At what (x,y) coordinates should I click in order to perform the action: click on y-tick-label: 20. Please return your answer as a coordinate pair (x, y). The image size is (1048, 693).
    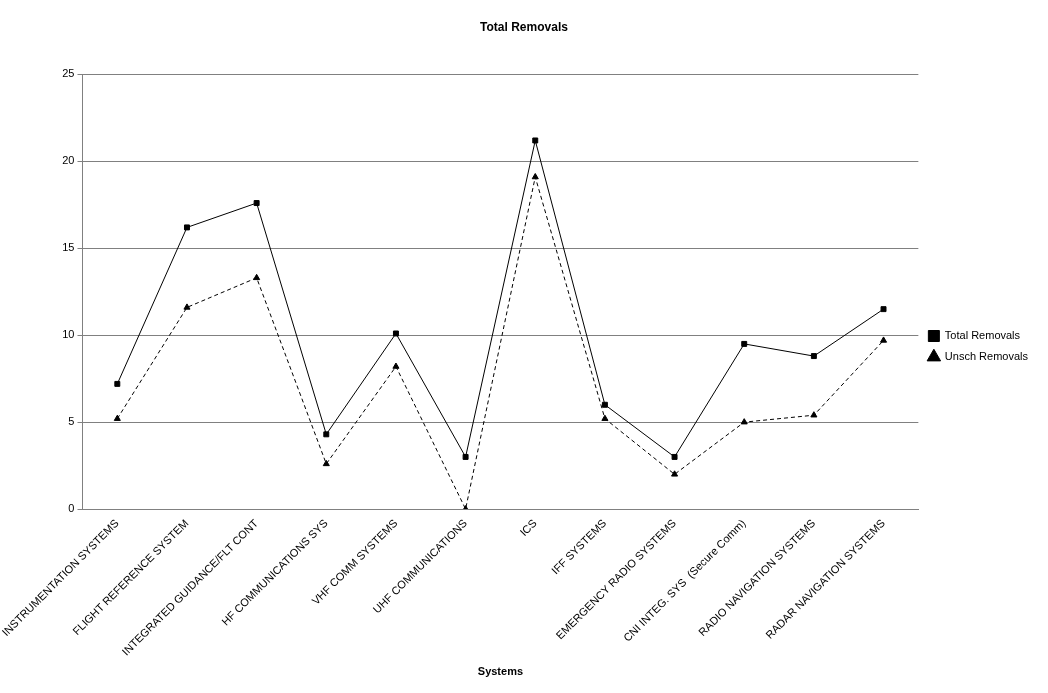
    Looking at the image, I should click on (68, 160).